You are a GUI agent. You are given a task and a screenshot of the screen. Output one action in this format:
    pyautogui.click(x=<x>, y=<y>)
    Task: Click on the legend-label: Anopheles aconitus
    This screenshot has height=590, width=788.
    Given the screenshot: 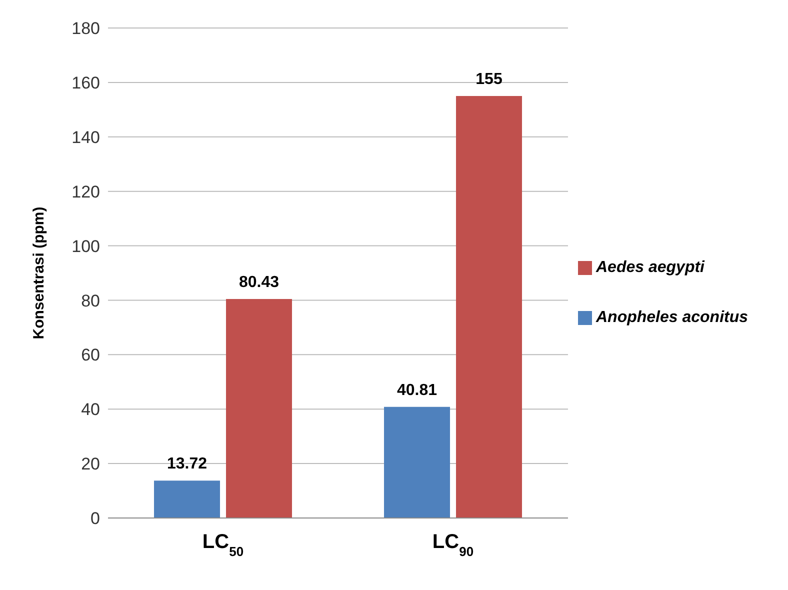 What is the action you would take?
    pyautogui.click(x=672, y=317)
    